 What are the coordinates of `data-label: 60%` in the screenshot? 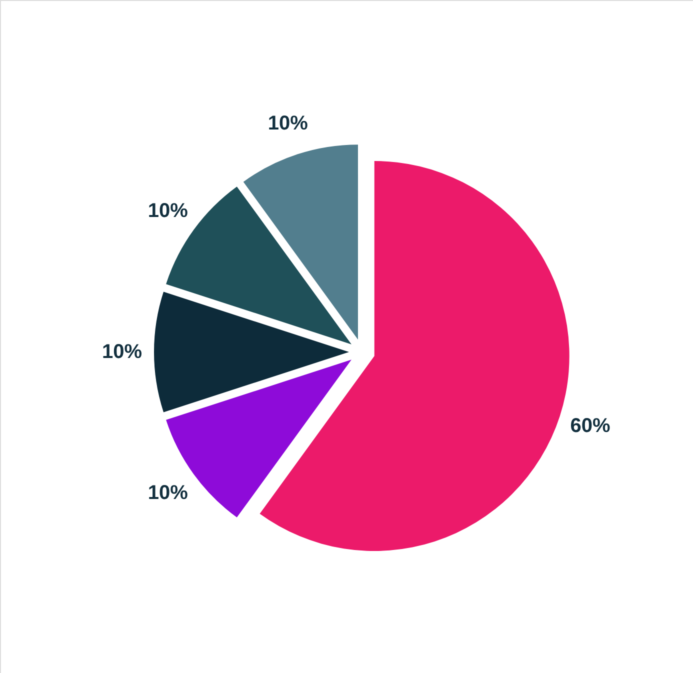 It's located at (590, 426).